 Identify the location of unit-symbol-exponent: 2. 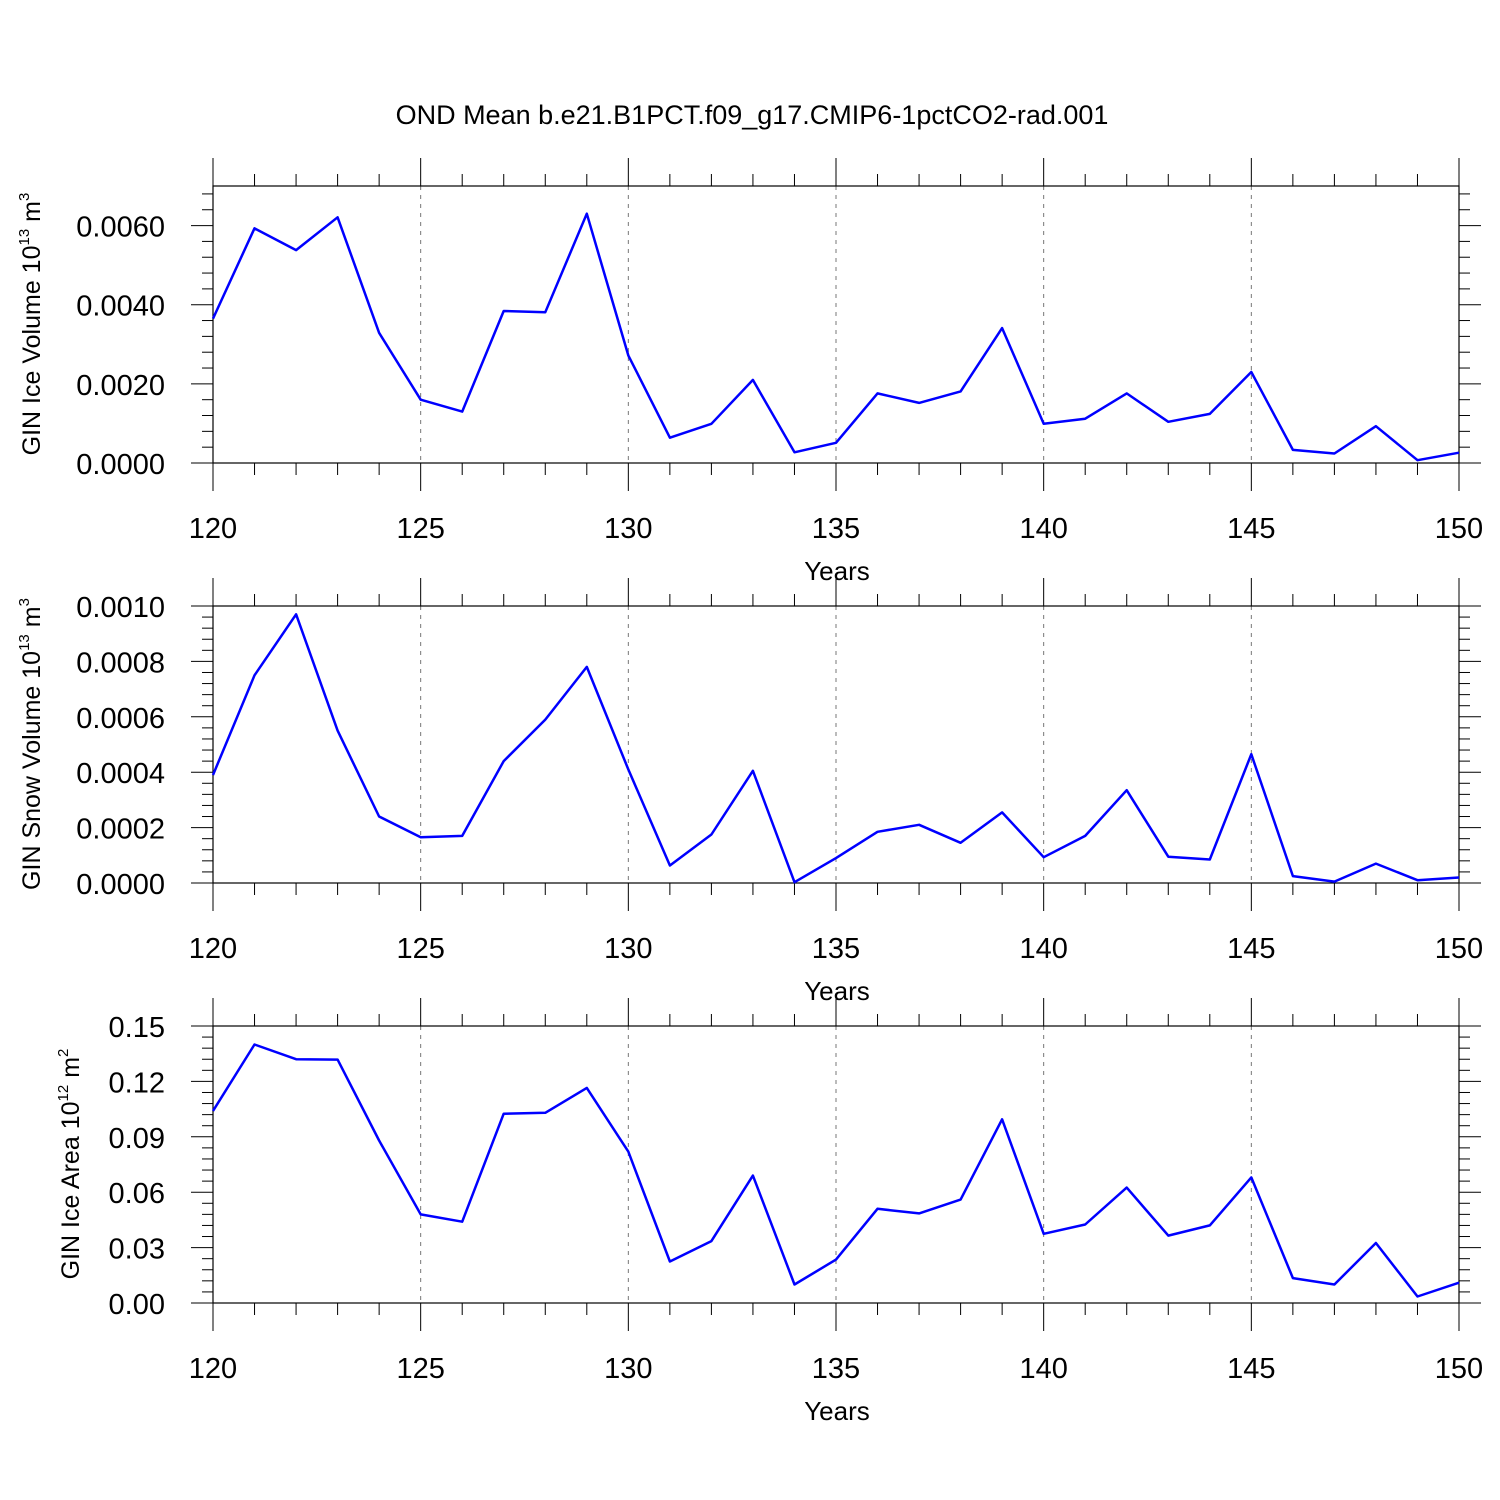
(63, 1053).